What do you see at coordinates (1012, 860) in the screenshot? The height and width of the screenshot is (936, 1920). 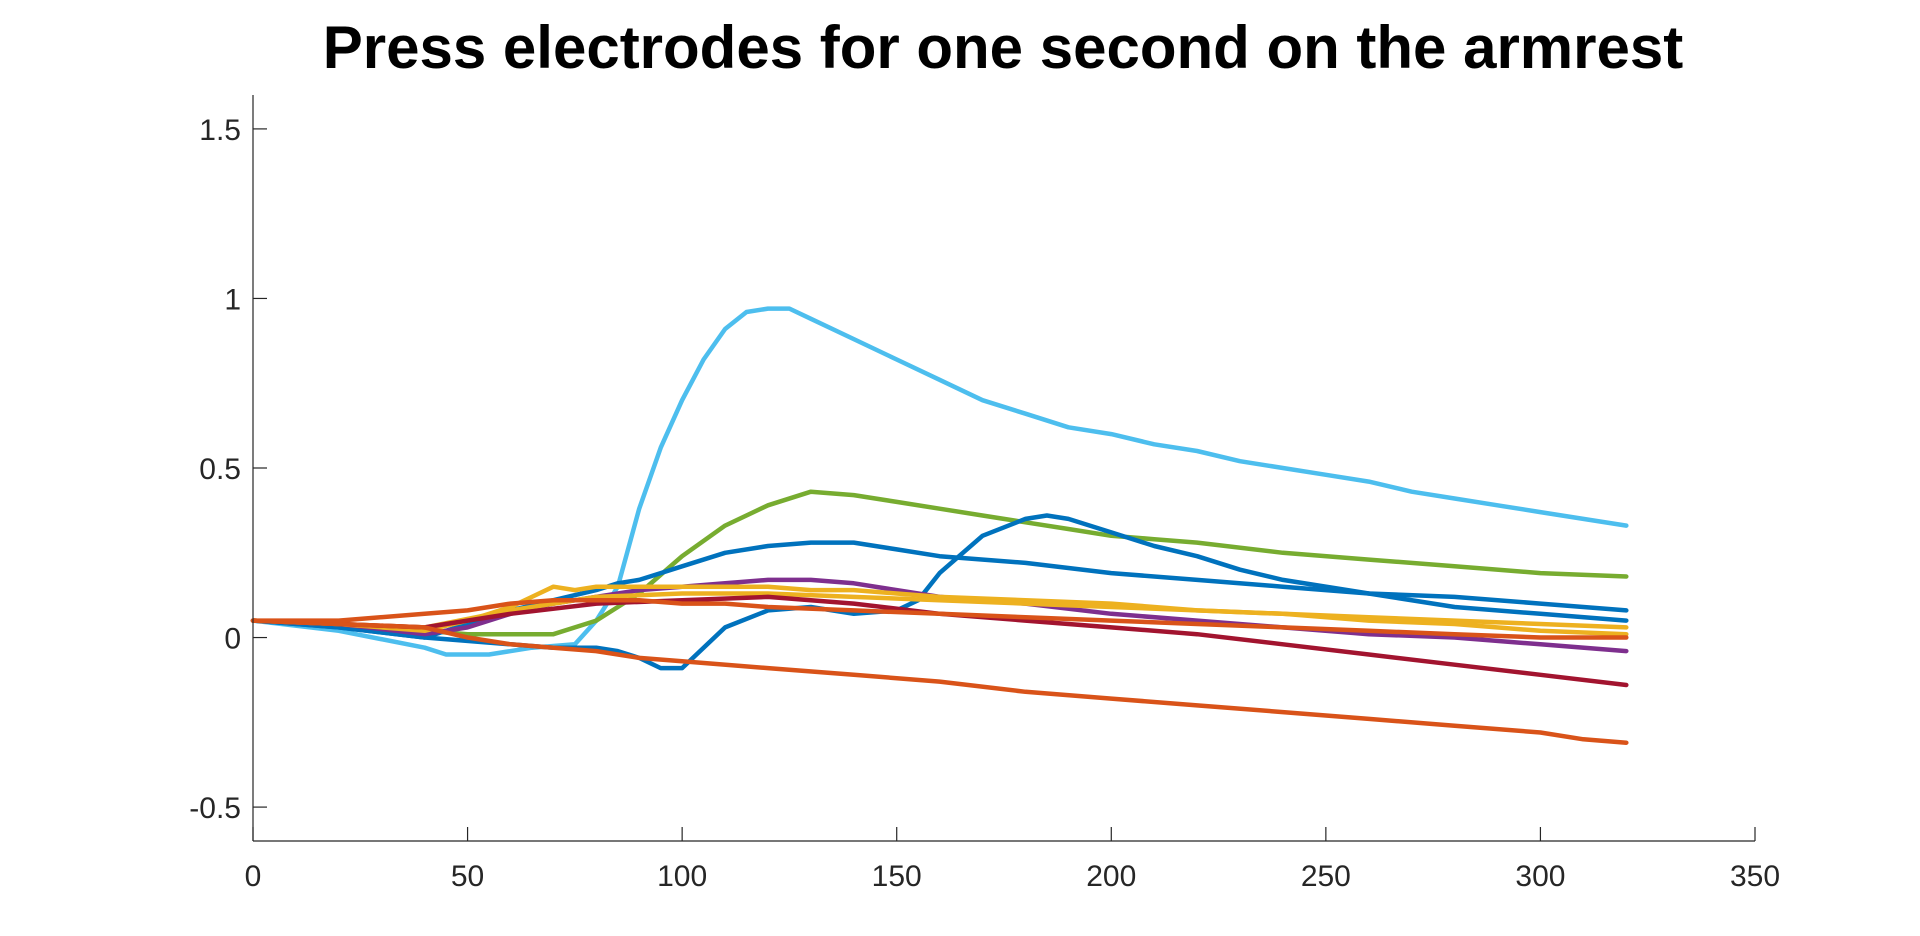 I see `x-ticks: 0 50 100 150 200 250 300 350` at bounding box center [1012, 860].